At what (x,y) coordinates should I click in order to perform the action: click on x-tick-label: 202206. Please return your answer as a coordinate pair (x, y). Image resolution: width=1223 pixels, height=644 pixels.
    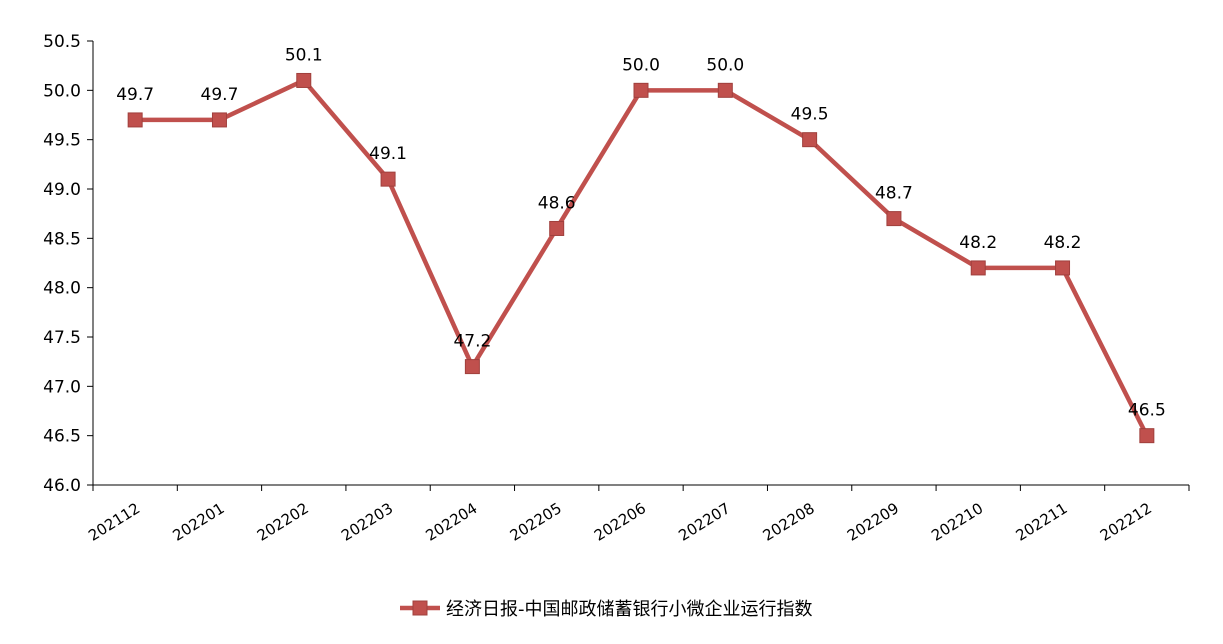
    Looking at the image, I should click on (620, 522).